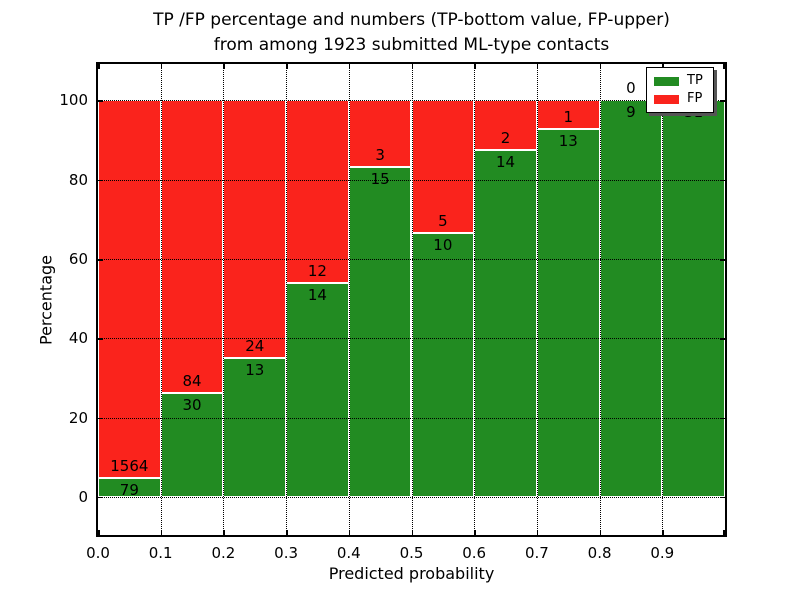 Image resolution: width=800 pixels, height=600 pixels. What do you see at coordinates (411, 553) in the screenshot?
I see `x-tick-label-0.5: 0.5` at bounding box center [411, 553].